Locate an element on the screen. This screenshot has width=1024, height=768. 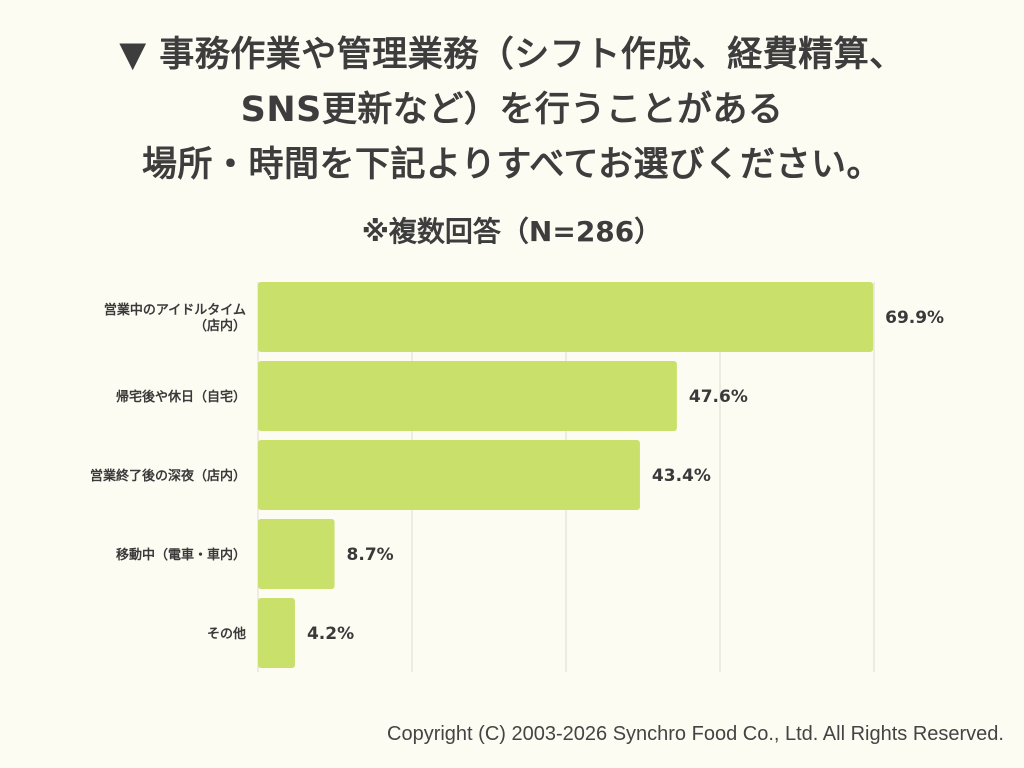
category-label-line: 移動中（電車・車内） is located at coordinates (181, 555).